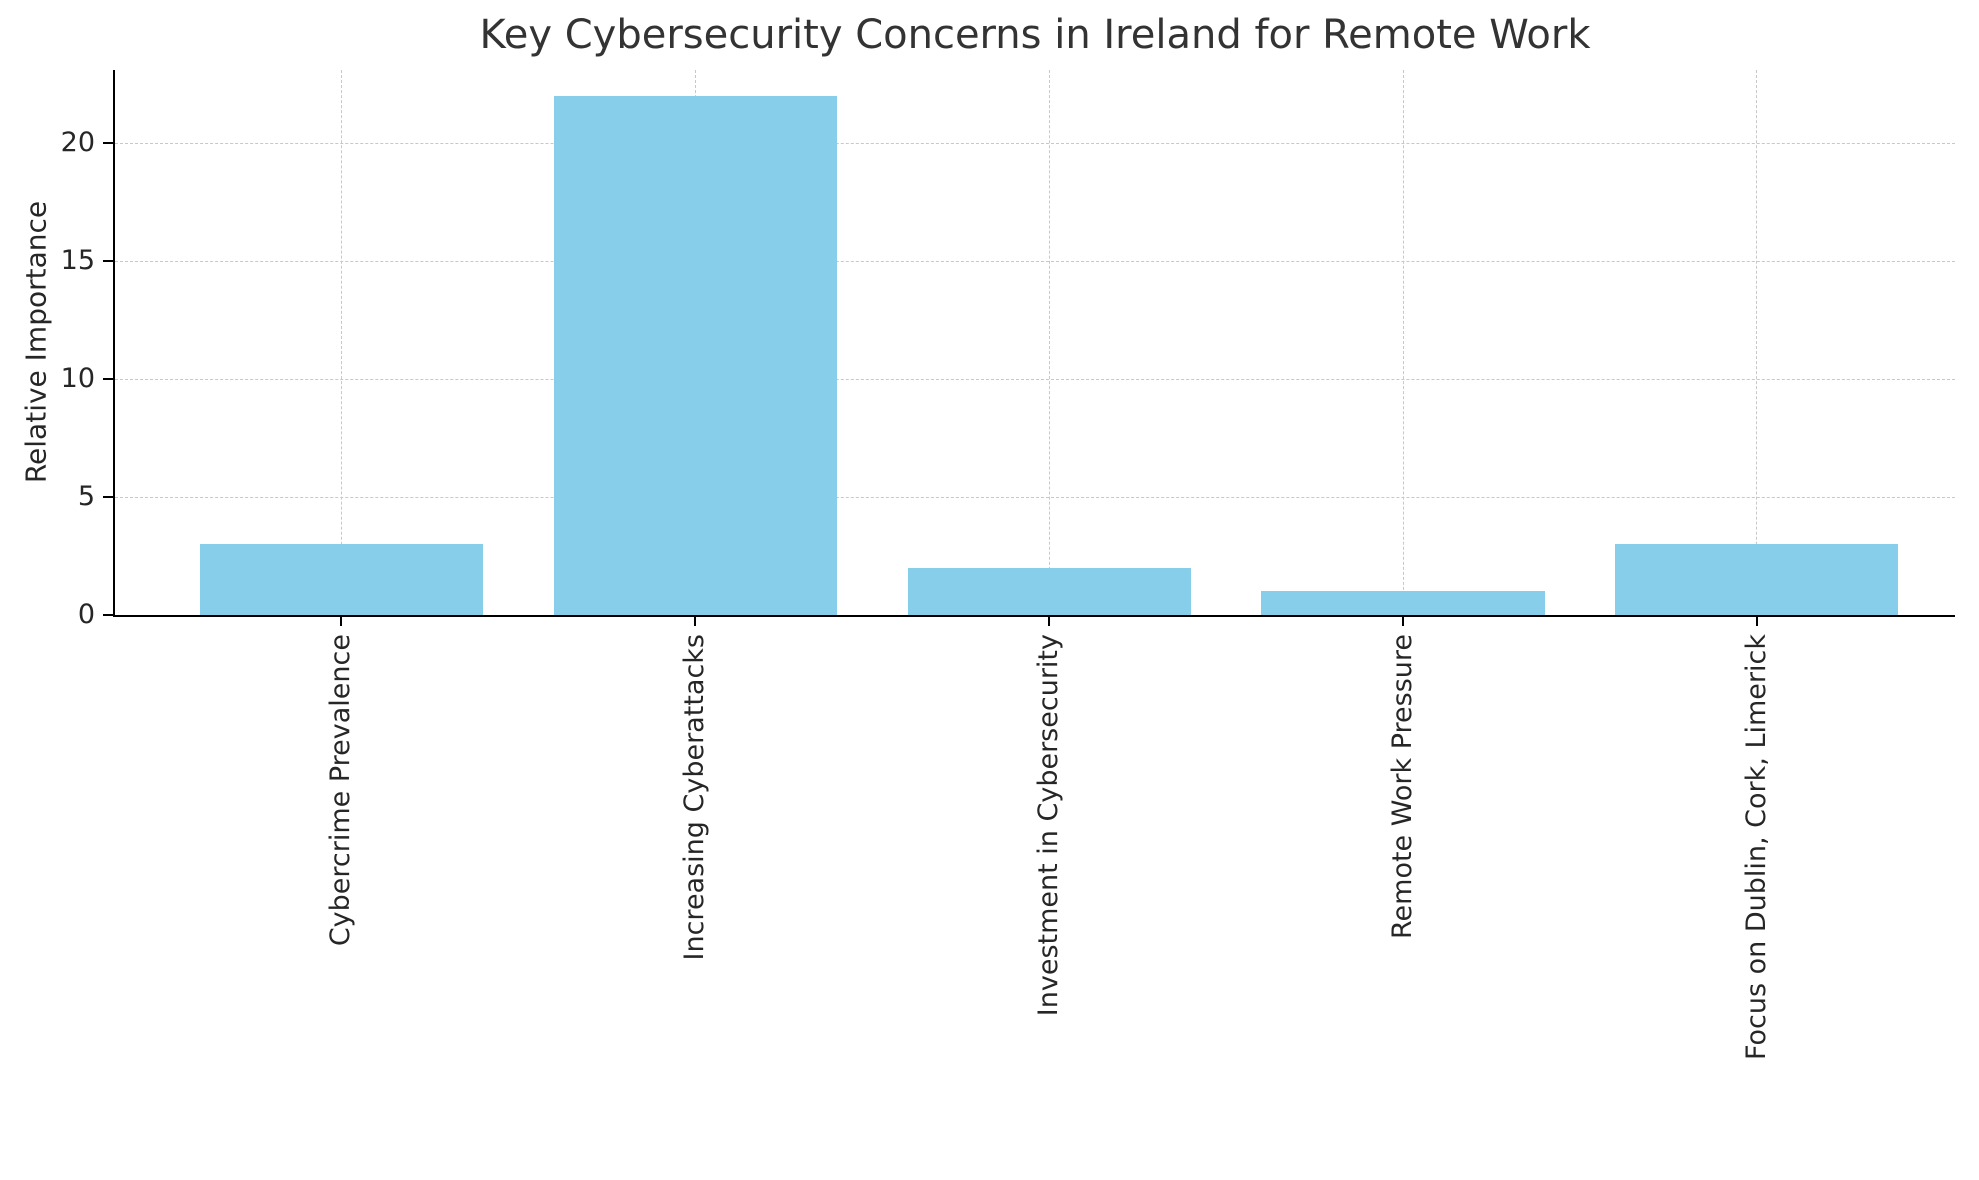 This screenshot has width=1979, height=1180. I want to click on y-axis-label: Relative Importance, so click(36, 342).